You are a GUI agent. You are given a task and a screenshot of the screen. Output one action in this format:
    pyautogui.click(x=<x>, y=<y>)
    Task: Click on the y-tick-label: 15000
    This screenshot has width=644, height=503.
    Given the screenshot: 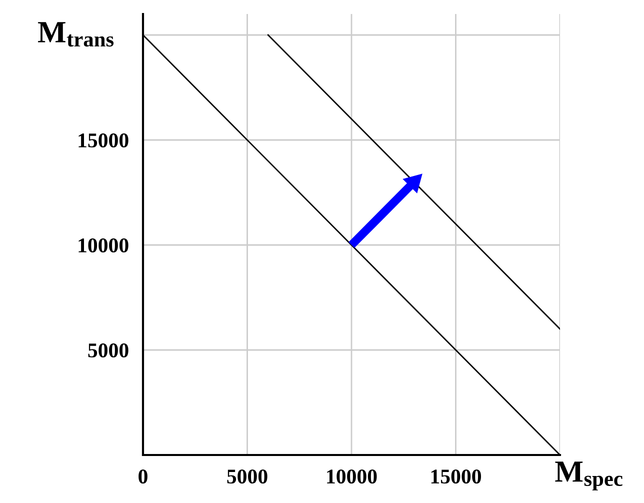 What is the action you would take?
    pyautogui.click(x=103, y=140)
    